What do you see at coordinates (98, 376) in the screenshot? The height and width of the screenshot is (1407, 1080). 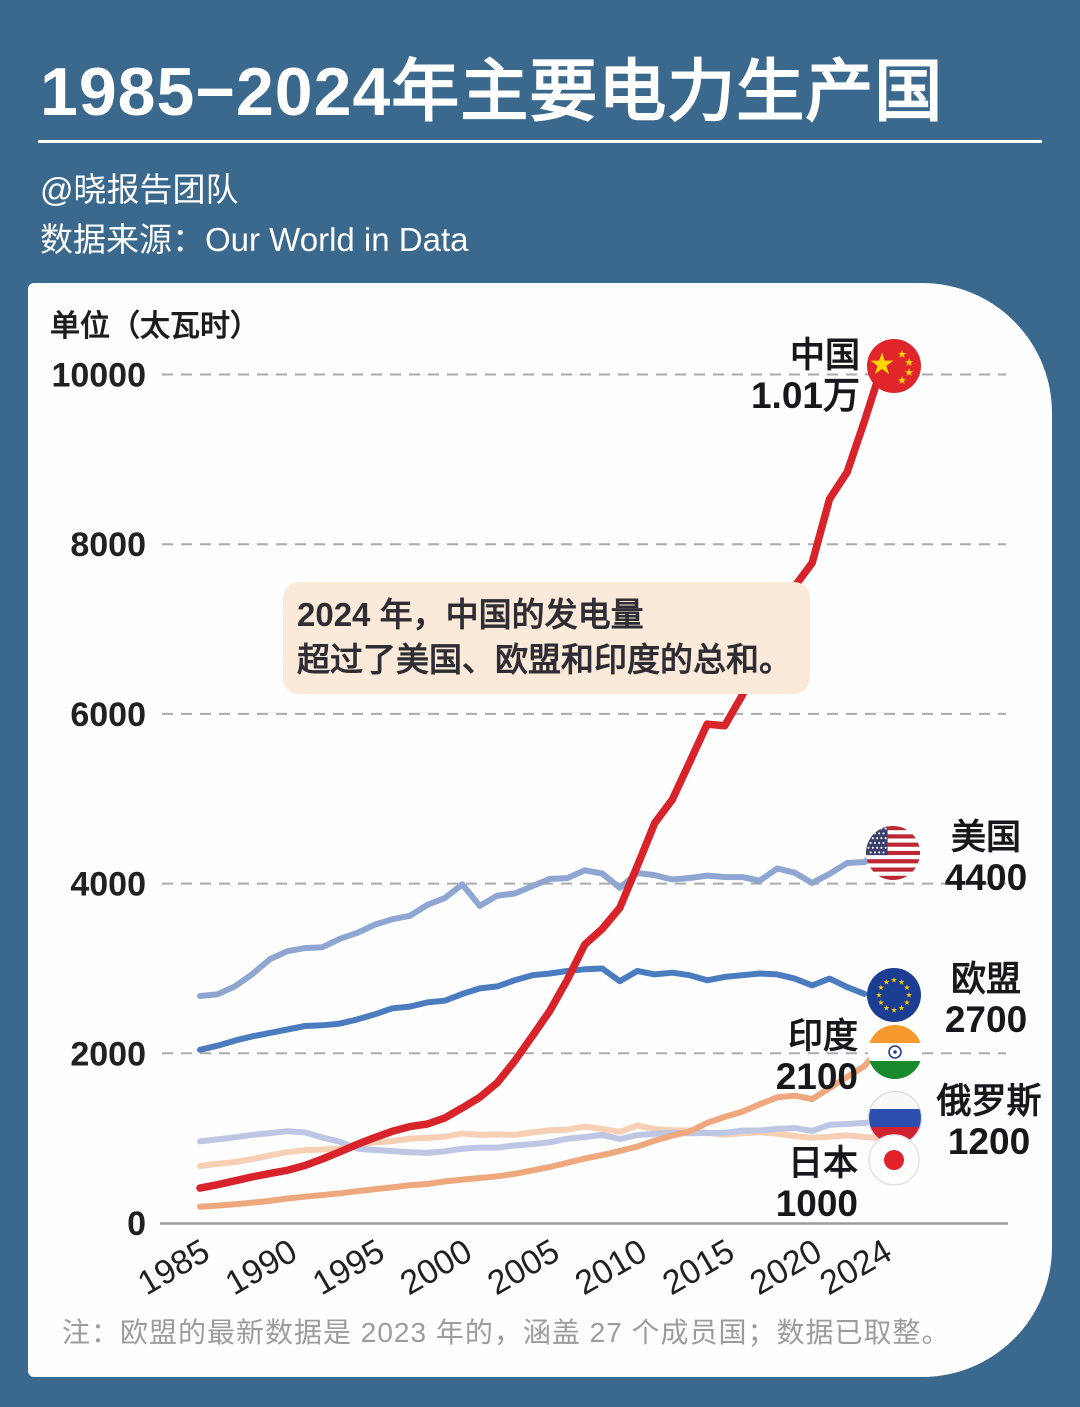 I see `svg-text: 10000` at bounding box center [98, 376].